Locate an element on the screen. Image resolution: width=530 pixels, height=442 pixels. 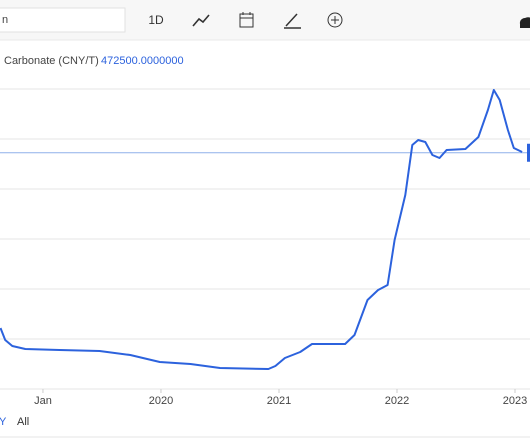
add-icon is located at coordinates (335, 20).